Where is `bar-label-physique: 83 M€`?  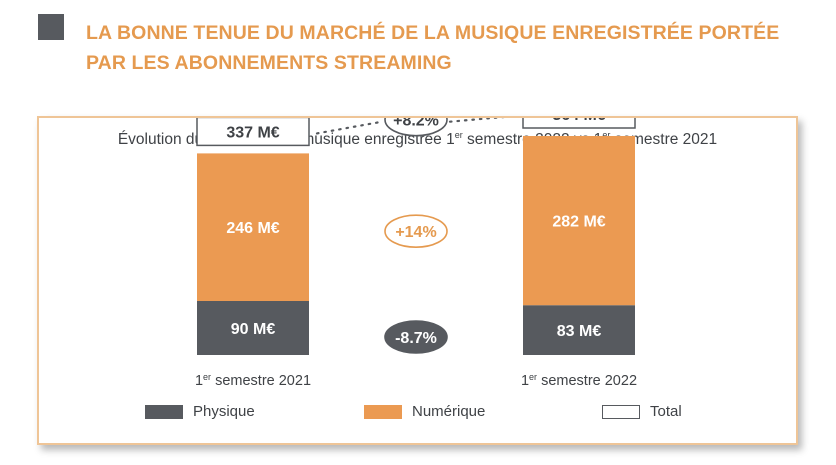
bar-label-physique: 83 M€ is located at coordinates (579, 331).